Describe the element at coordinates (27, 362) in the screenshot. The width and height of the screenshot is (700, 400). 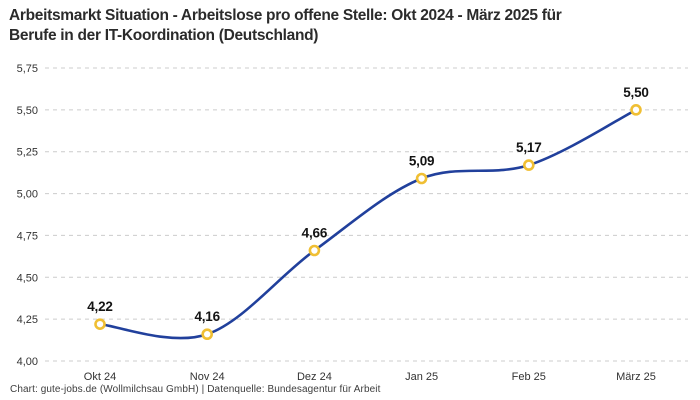
I see `y-tick-label: 4,00` at that location.